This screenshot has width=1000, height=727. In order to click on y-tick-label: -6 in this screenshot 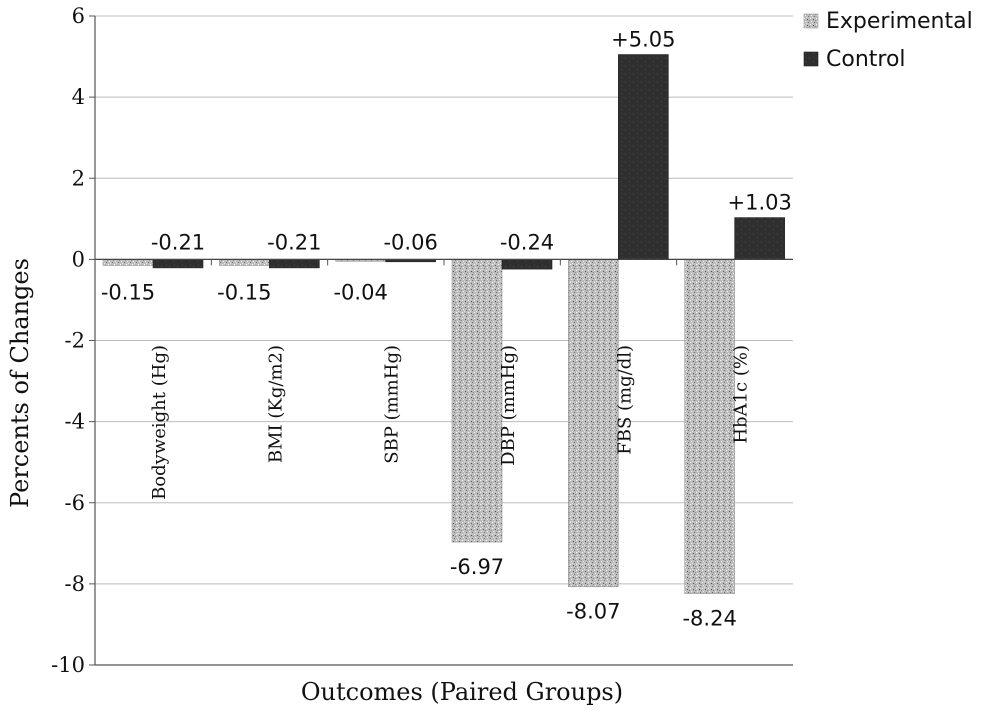, I will do `click(75, 503)`.